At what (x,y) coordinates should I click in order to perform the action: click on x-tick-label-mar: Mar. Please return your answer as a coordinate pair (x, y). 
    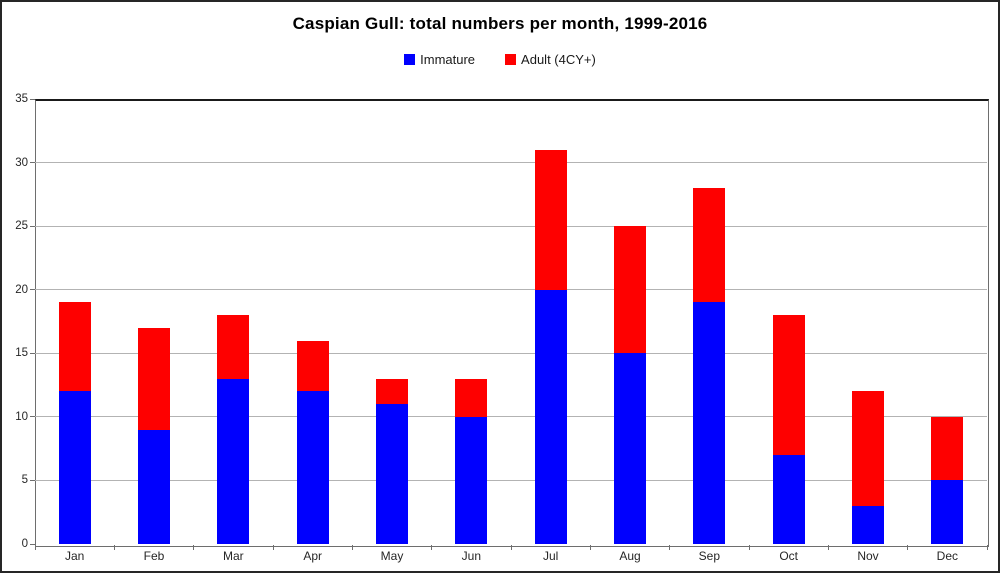
    Looking at the image, I should click on (233, 556).